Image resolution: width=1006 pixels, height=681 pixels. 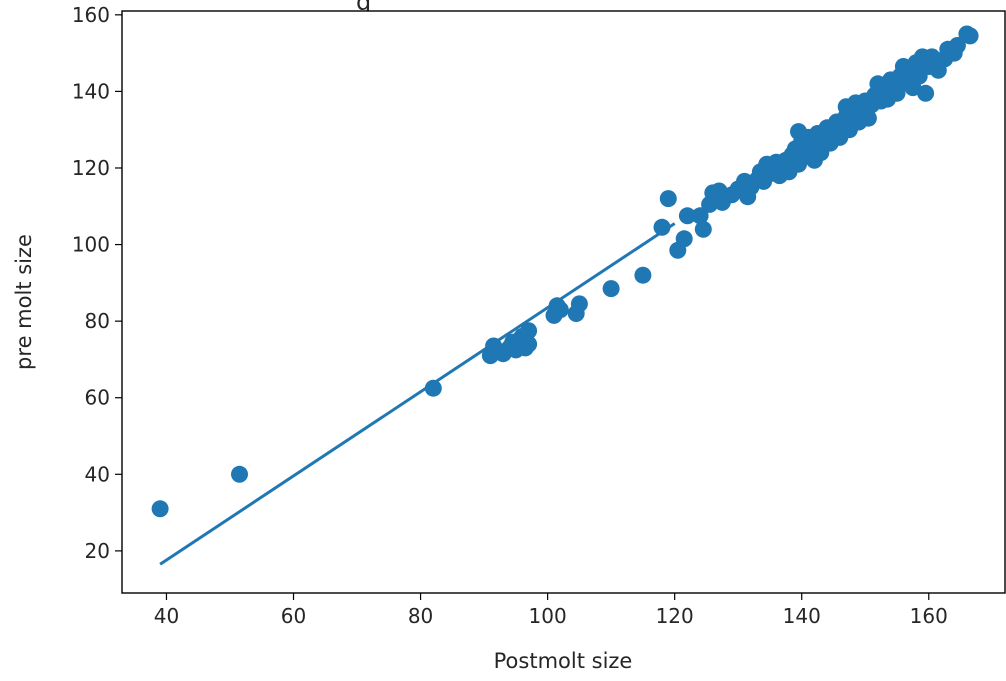 I want to click on y-tick-label: 120, so click(x=91, y=168).